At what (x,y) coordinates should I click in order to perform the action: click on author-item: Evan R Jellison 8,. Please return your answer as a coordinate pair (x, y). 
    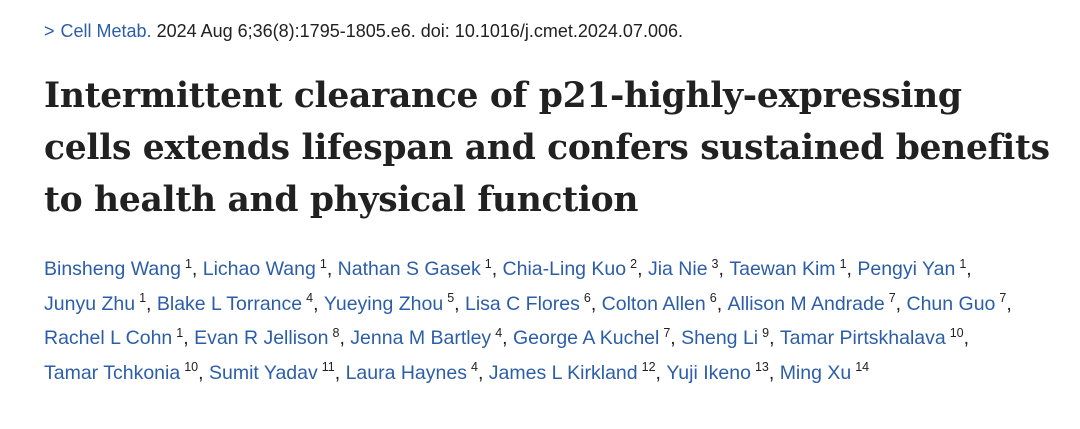
    Looking at the image, I should click on (272, 337).